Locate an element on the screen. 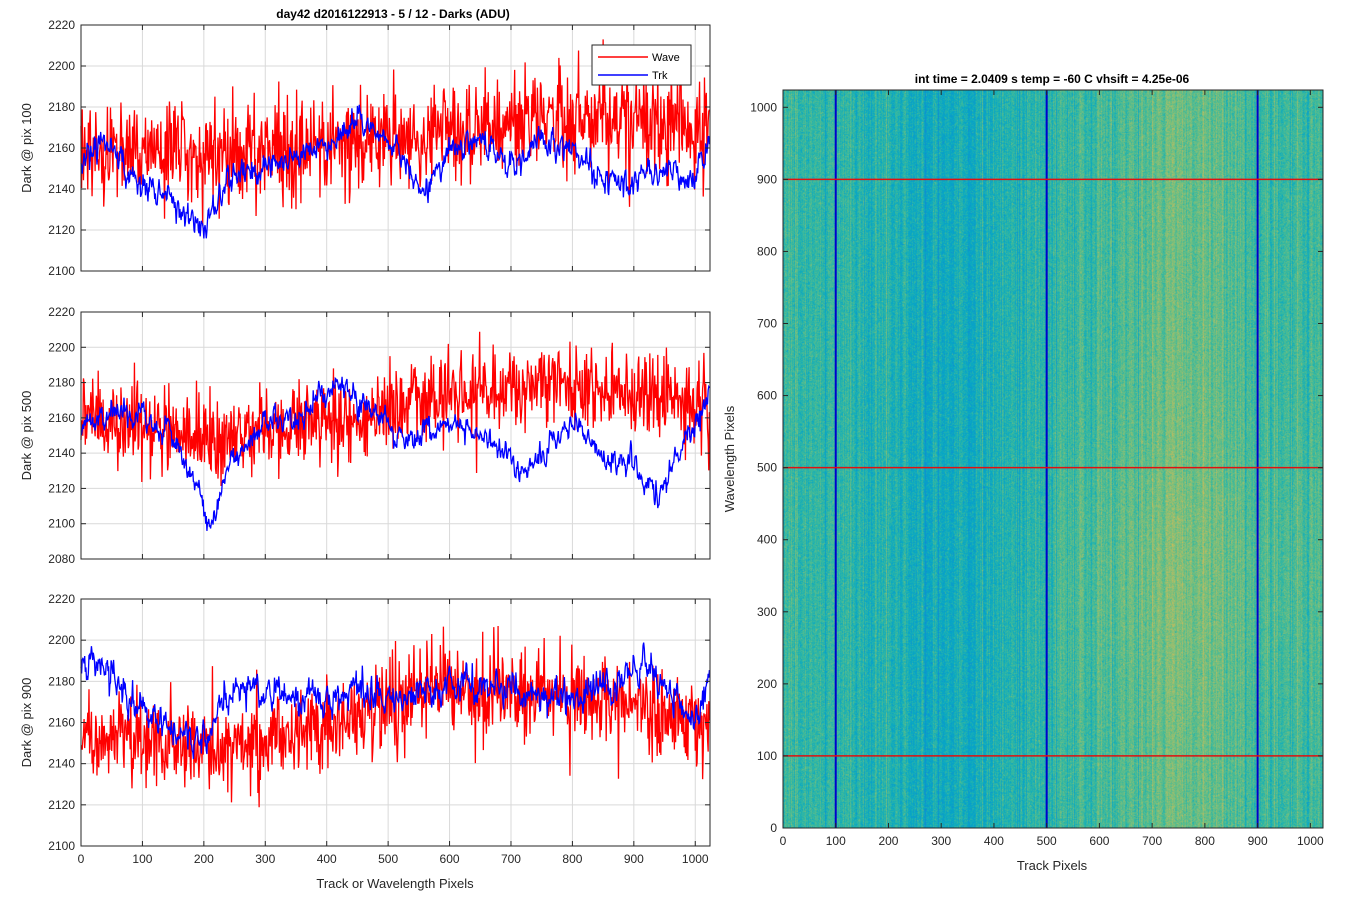 Image resolution: width=1350 pixels, height=900 pixels. panel-3-ytick-label: 2160 is located at coordinates (61, 723).